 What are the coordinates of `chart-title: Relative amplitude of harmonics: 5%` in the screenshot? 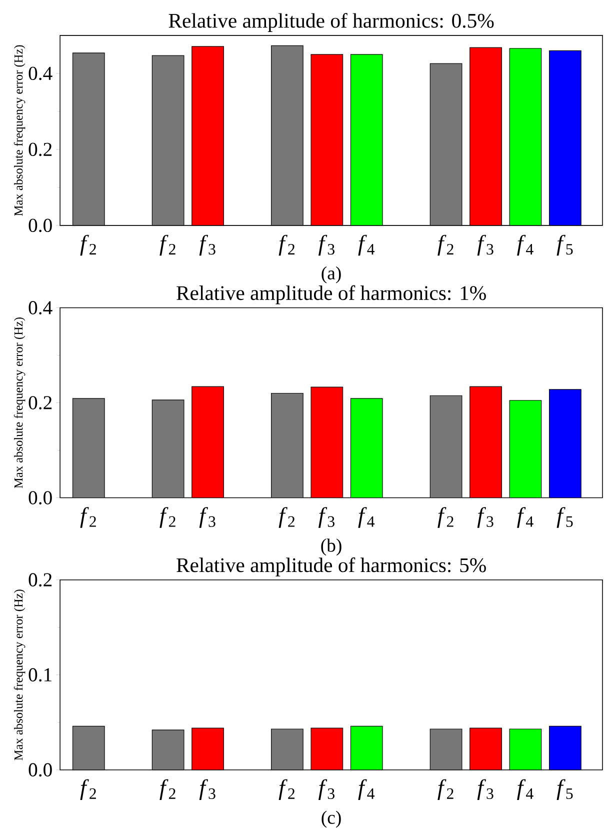 It's located at (331, 566).